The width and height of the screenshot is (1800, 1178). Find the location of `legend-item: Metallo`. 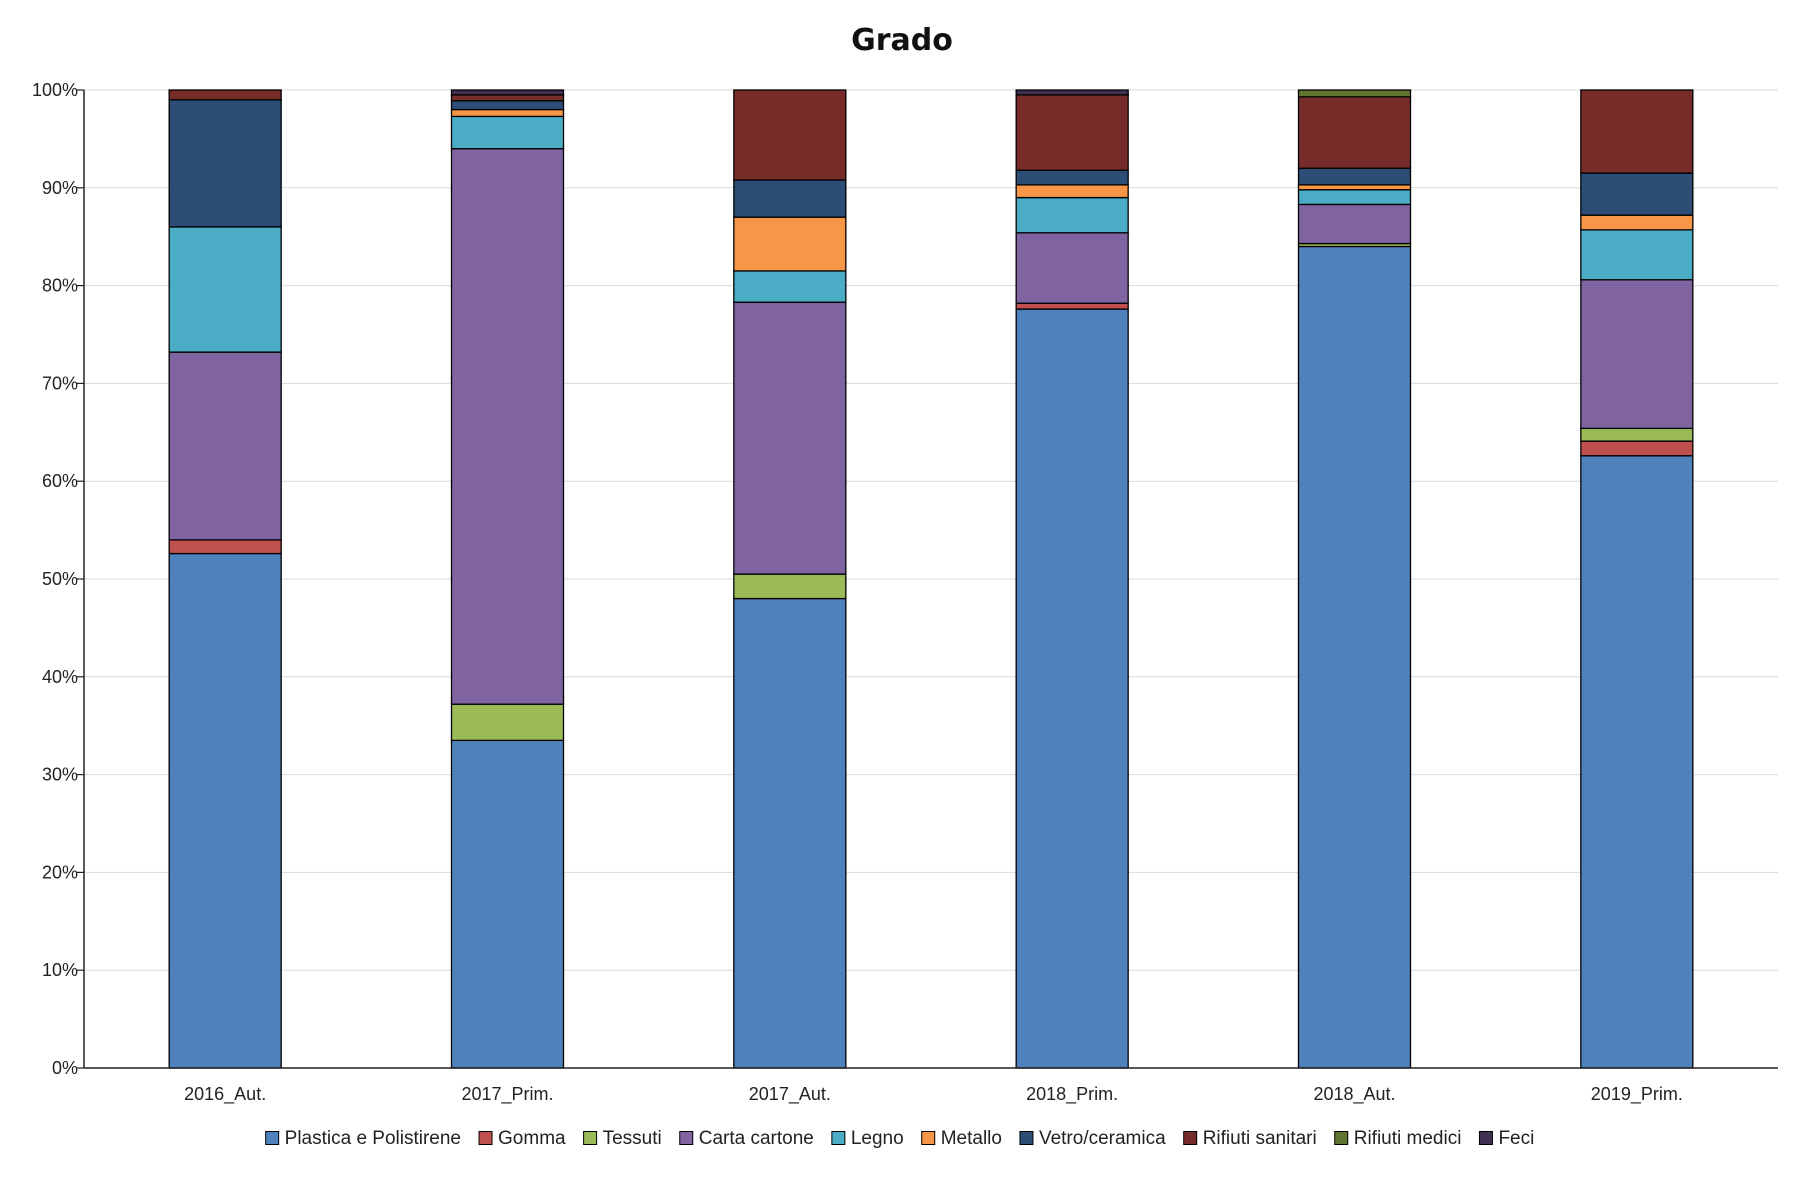

legend-item: Metallo is located at coordinates (961, 1138).